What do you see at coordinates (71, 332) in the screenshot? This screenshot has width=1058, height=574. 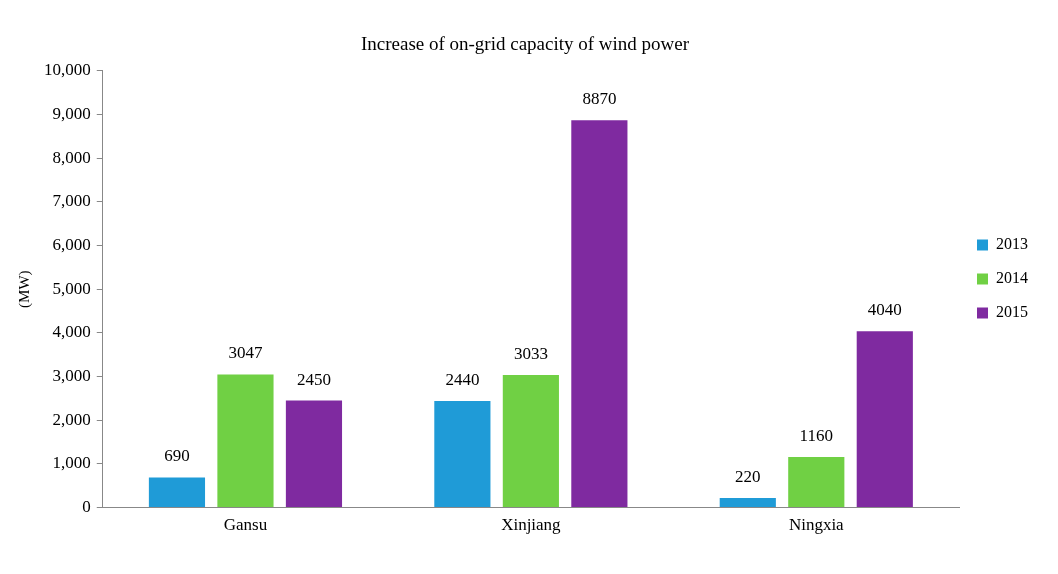 I see `y-tick-label: 4,000` at bounding box center [71, 332].